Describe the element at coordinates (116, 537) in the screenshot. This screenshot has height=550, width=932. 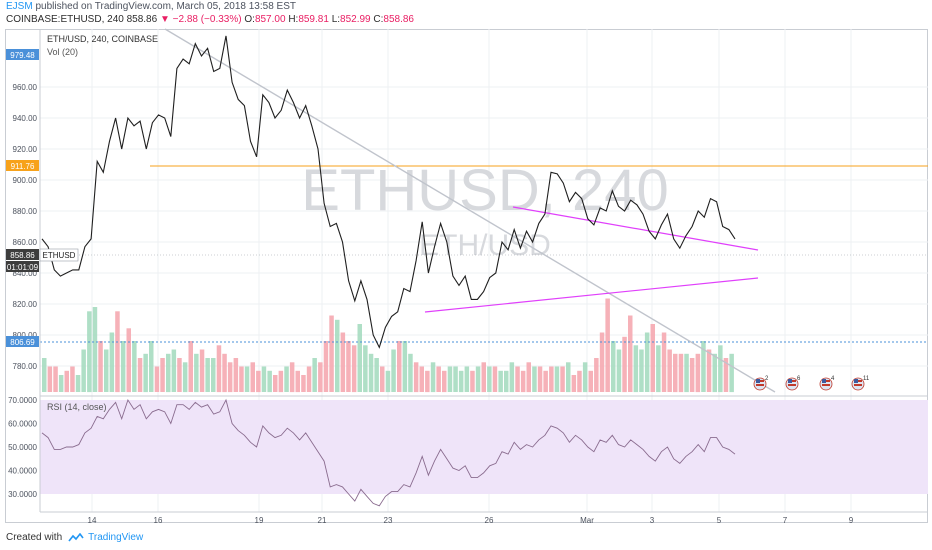
I see `tradingview-link: TradingView` at that location.